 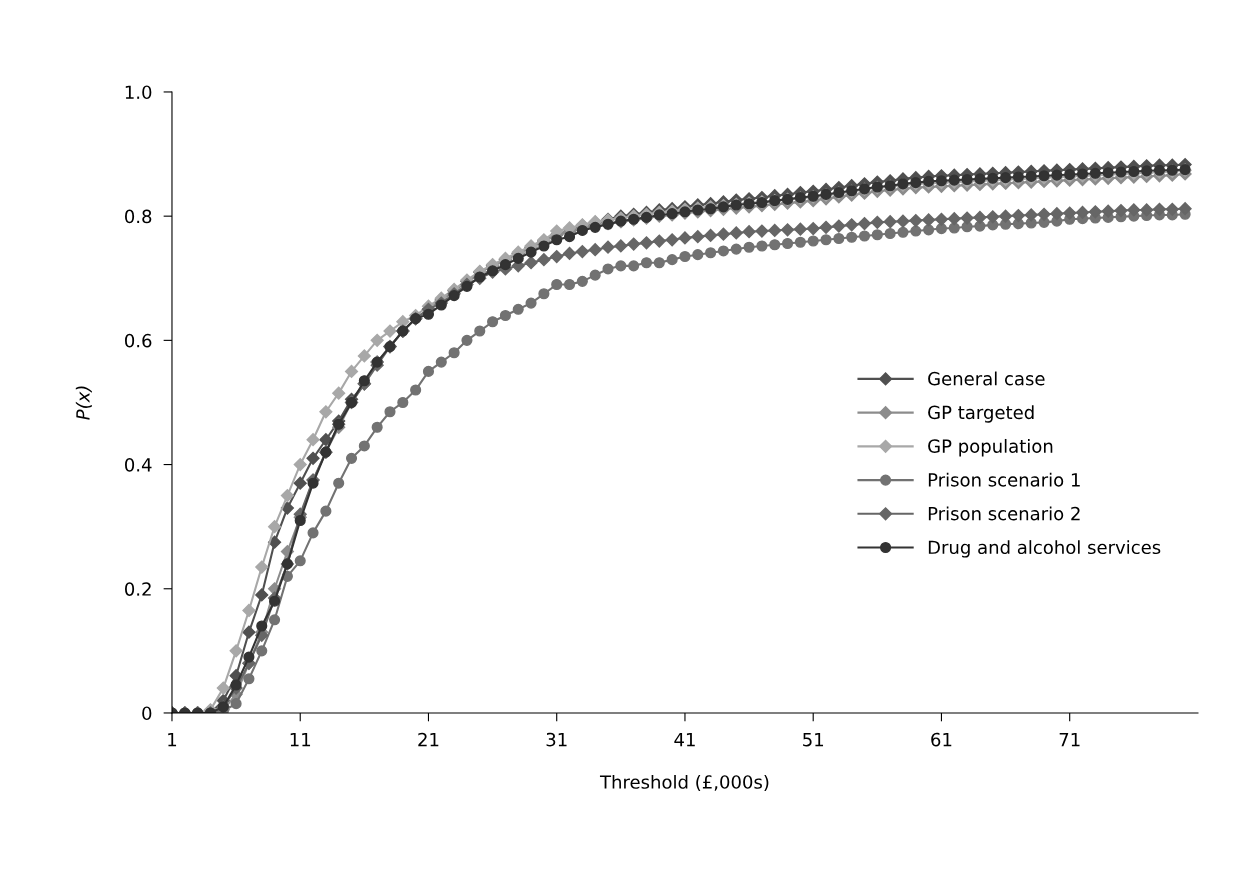 I want to click on x-tick-label: 31, so click(x=556, y=739).